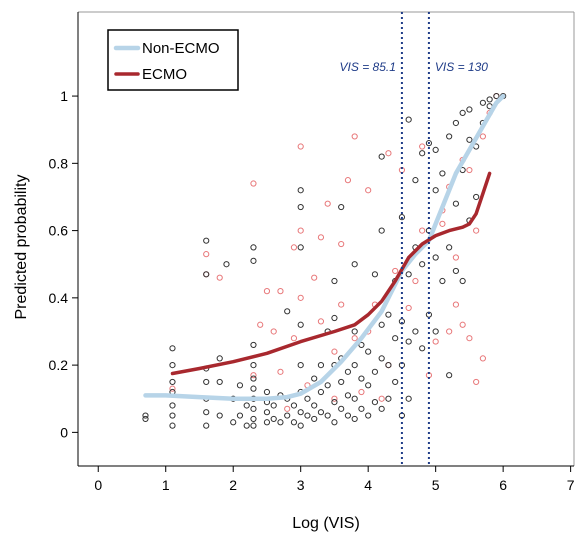  Describe the element at coordinates (326, 523) in the screenshot. I see `x-axis-label: Log (VIS)` at that location.